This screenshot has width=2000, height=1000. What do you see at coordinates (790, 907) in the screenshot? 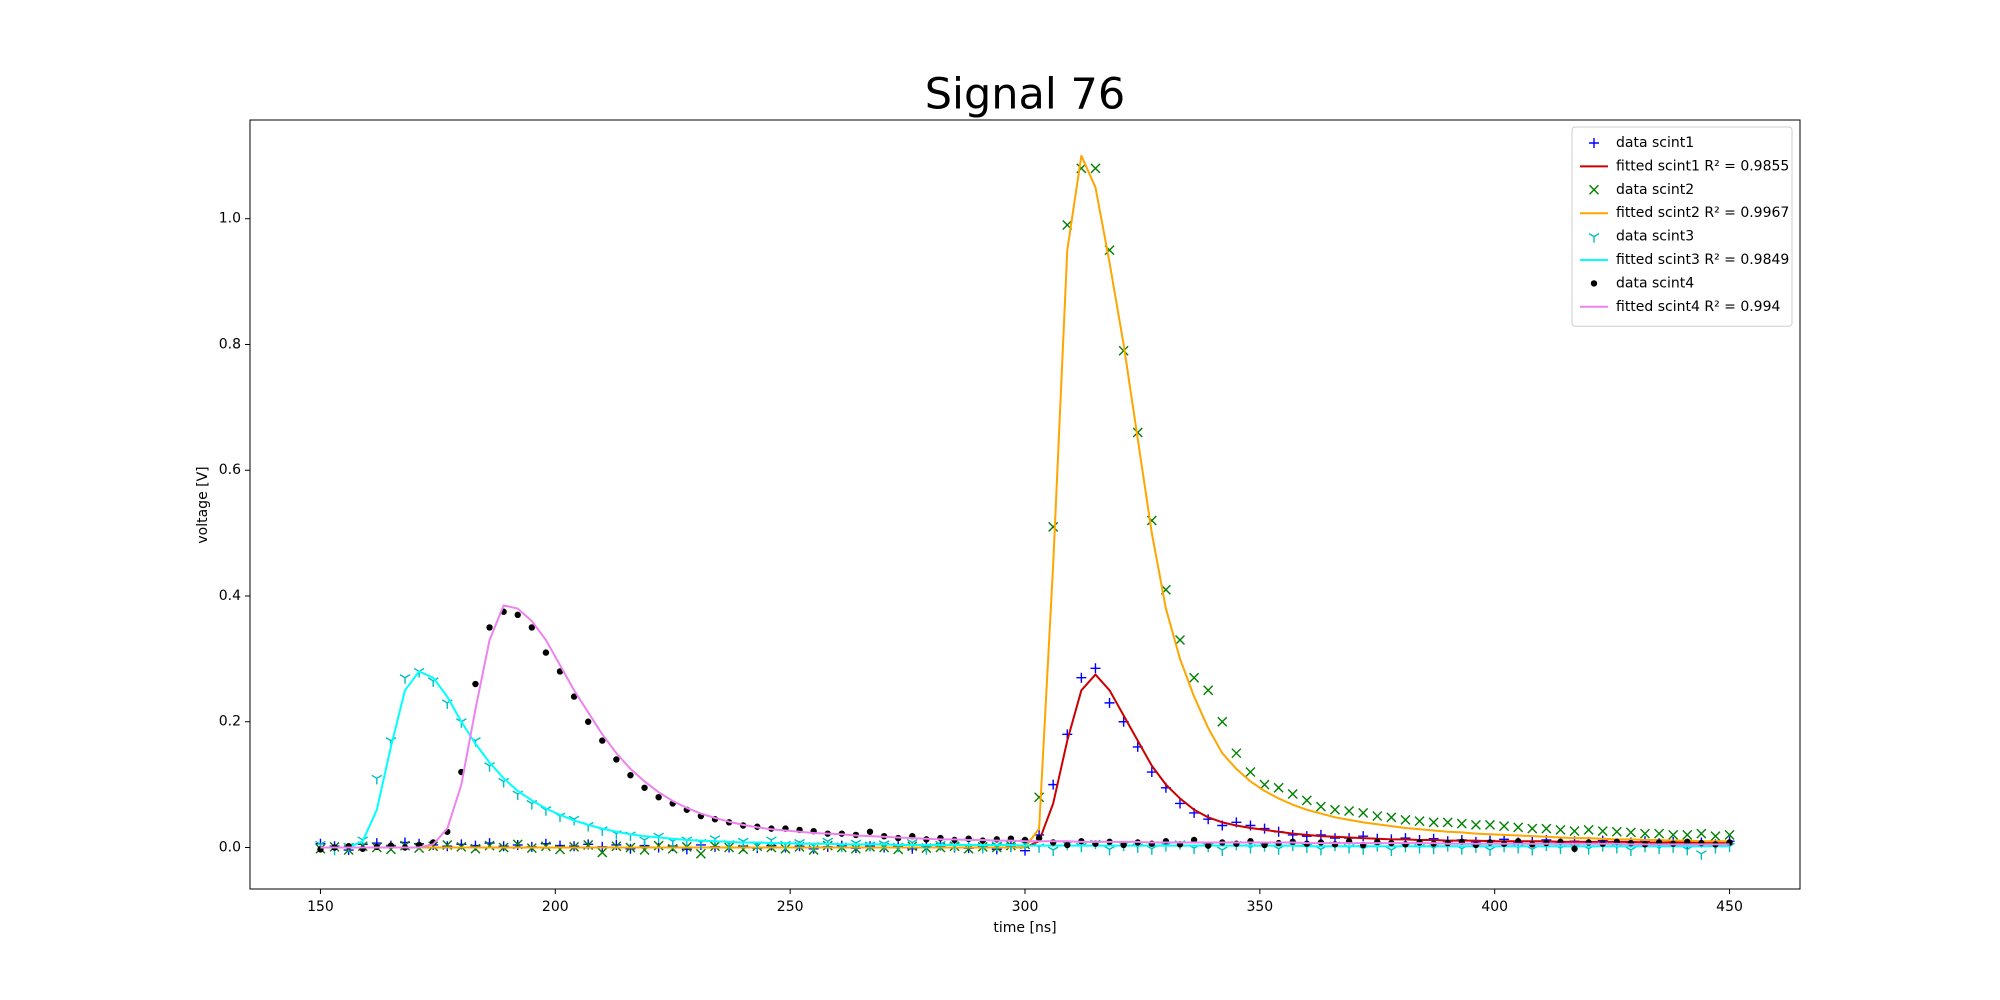
I see `x-tick-label: 250` at bounding box center [790, 907].